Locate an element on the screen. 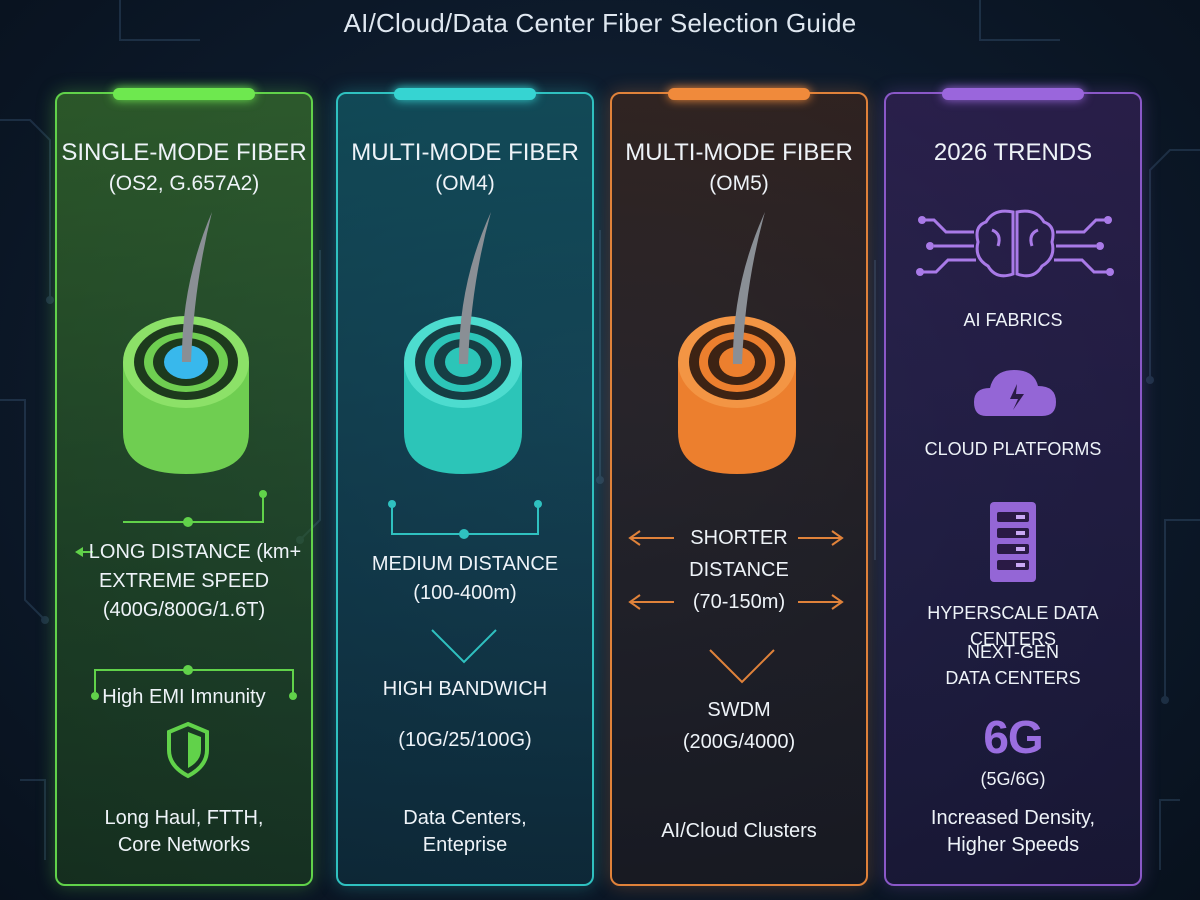 The height and width of the screenshot is (900, 1200). feature-label: High EMI Imnunity is located at coordinates (184, 697).